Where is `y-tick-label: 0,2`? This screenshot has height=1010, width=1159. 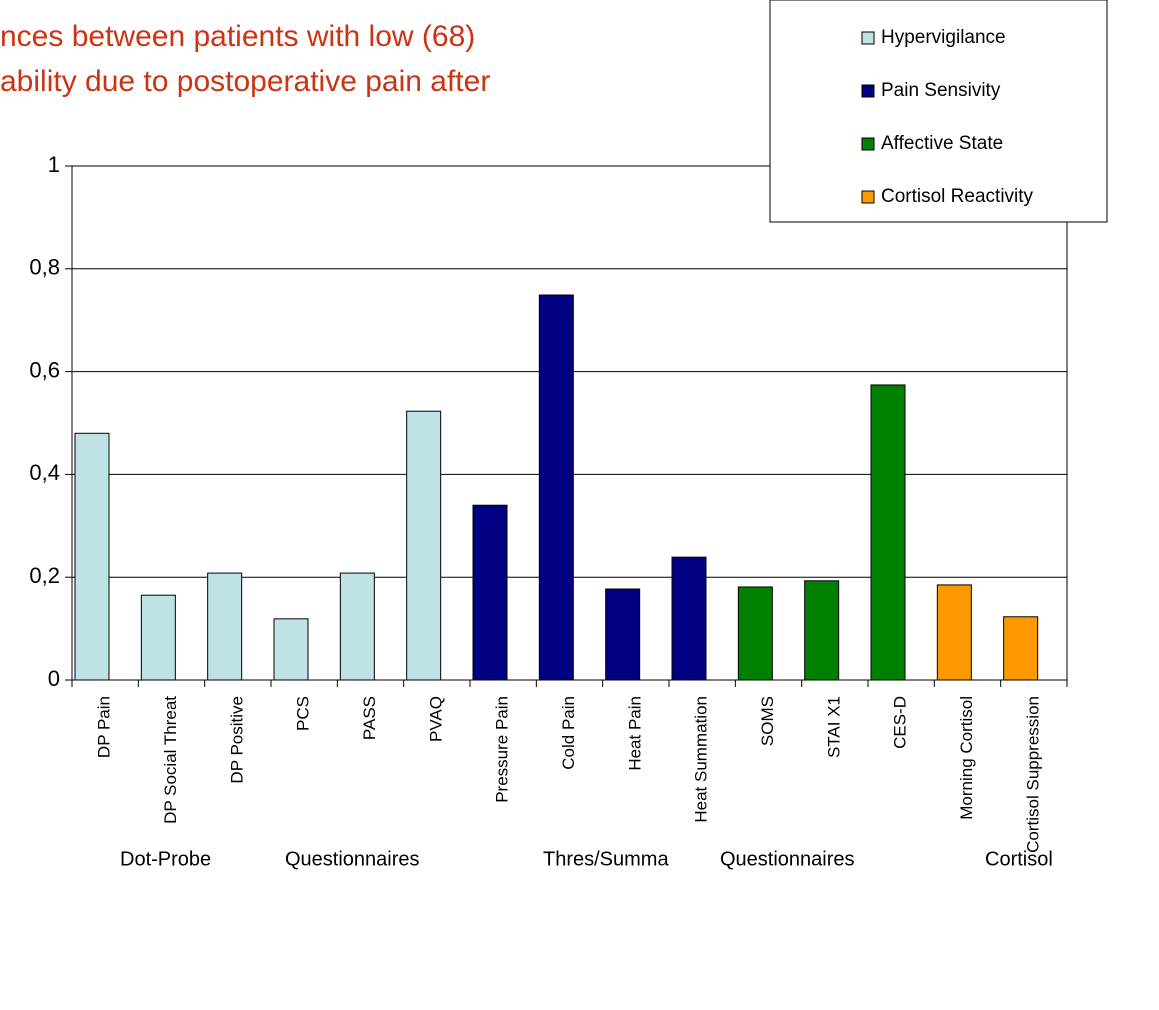 y-tick-label: 0,2 is located at coordinates (44, 575).